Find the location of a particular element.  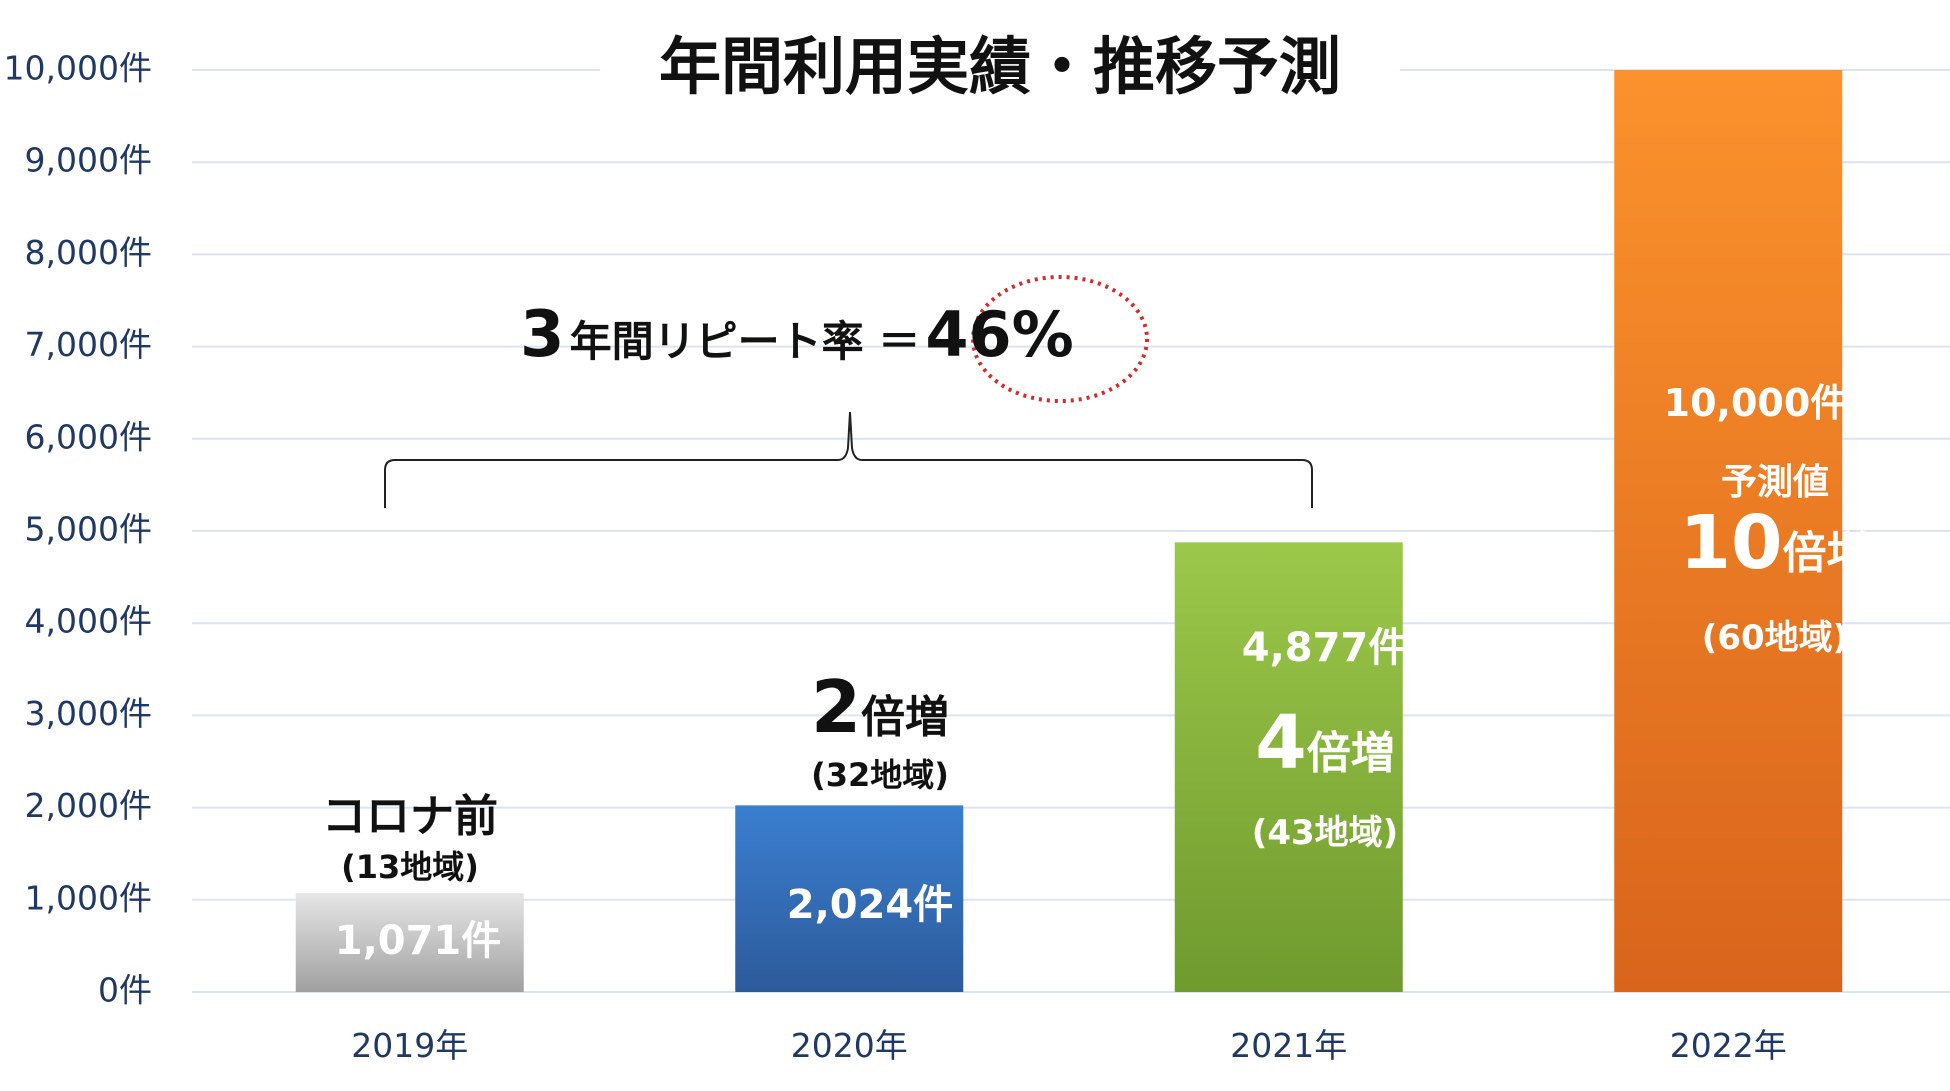

bar-2019-caption: コロナ前 is located at coordinates (410, 816).